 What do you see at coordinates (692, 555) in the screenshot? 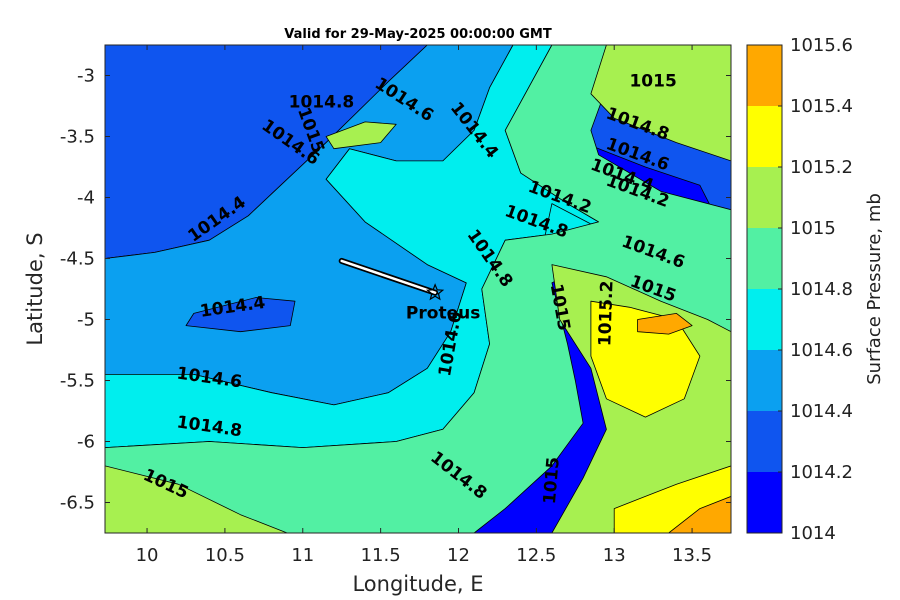
I see `x-tick-label: 13.5` at bounding box center [692, 555].